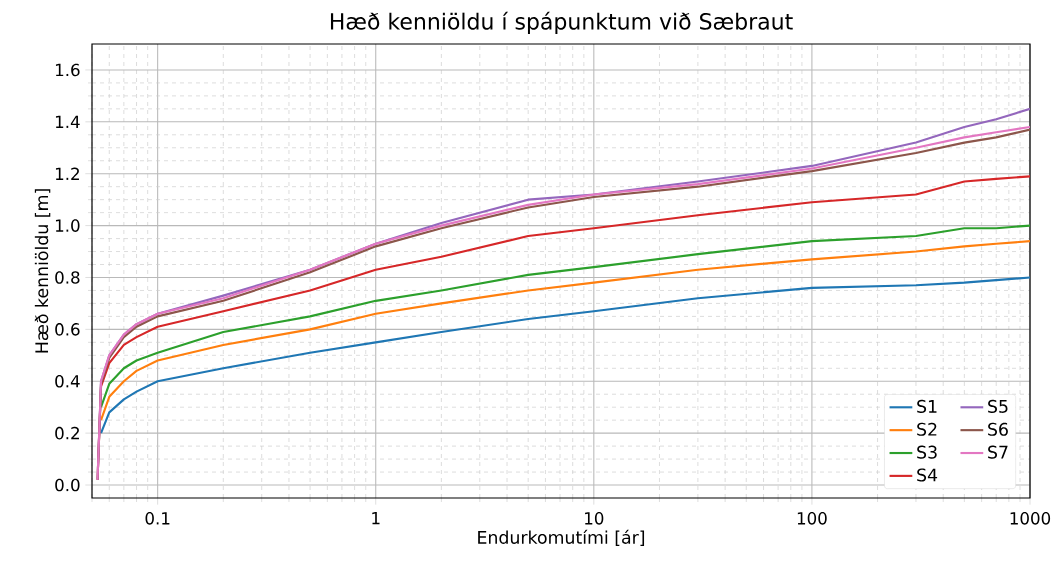 The height and width of the screenshot is (569, 1059). I want to click on y-tick-label: 0.4, so click(67, 381).